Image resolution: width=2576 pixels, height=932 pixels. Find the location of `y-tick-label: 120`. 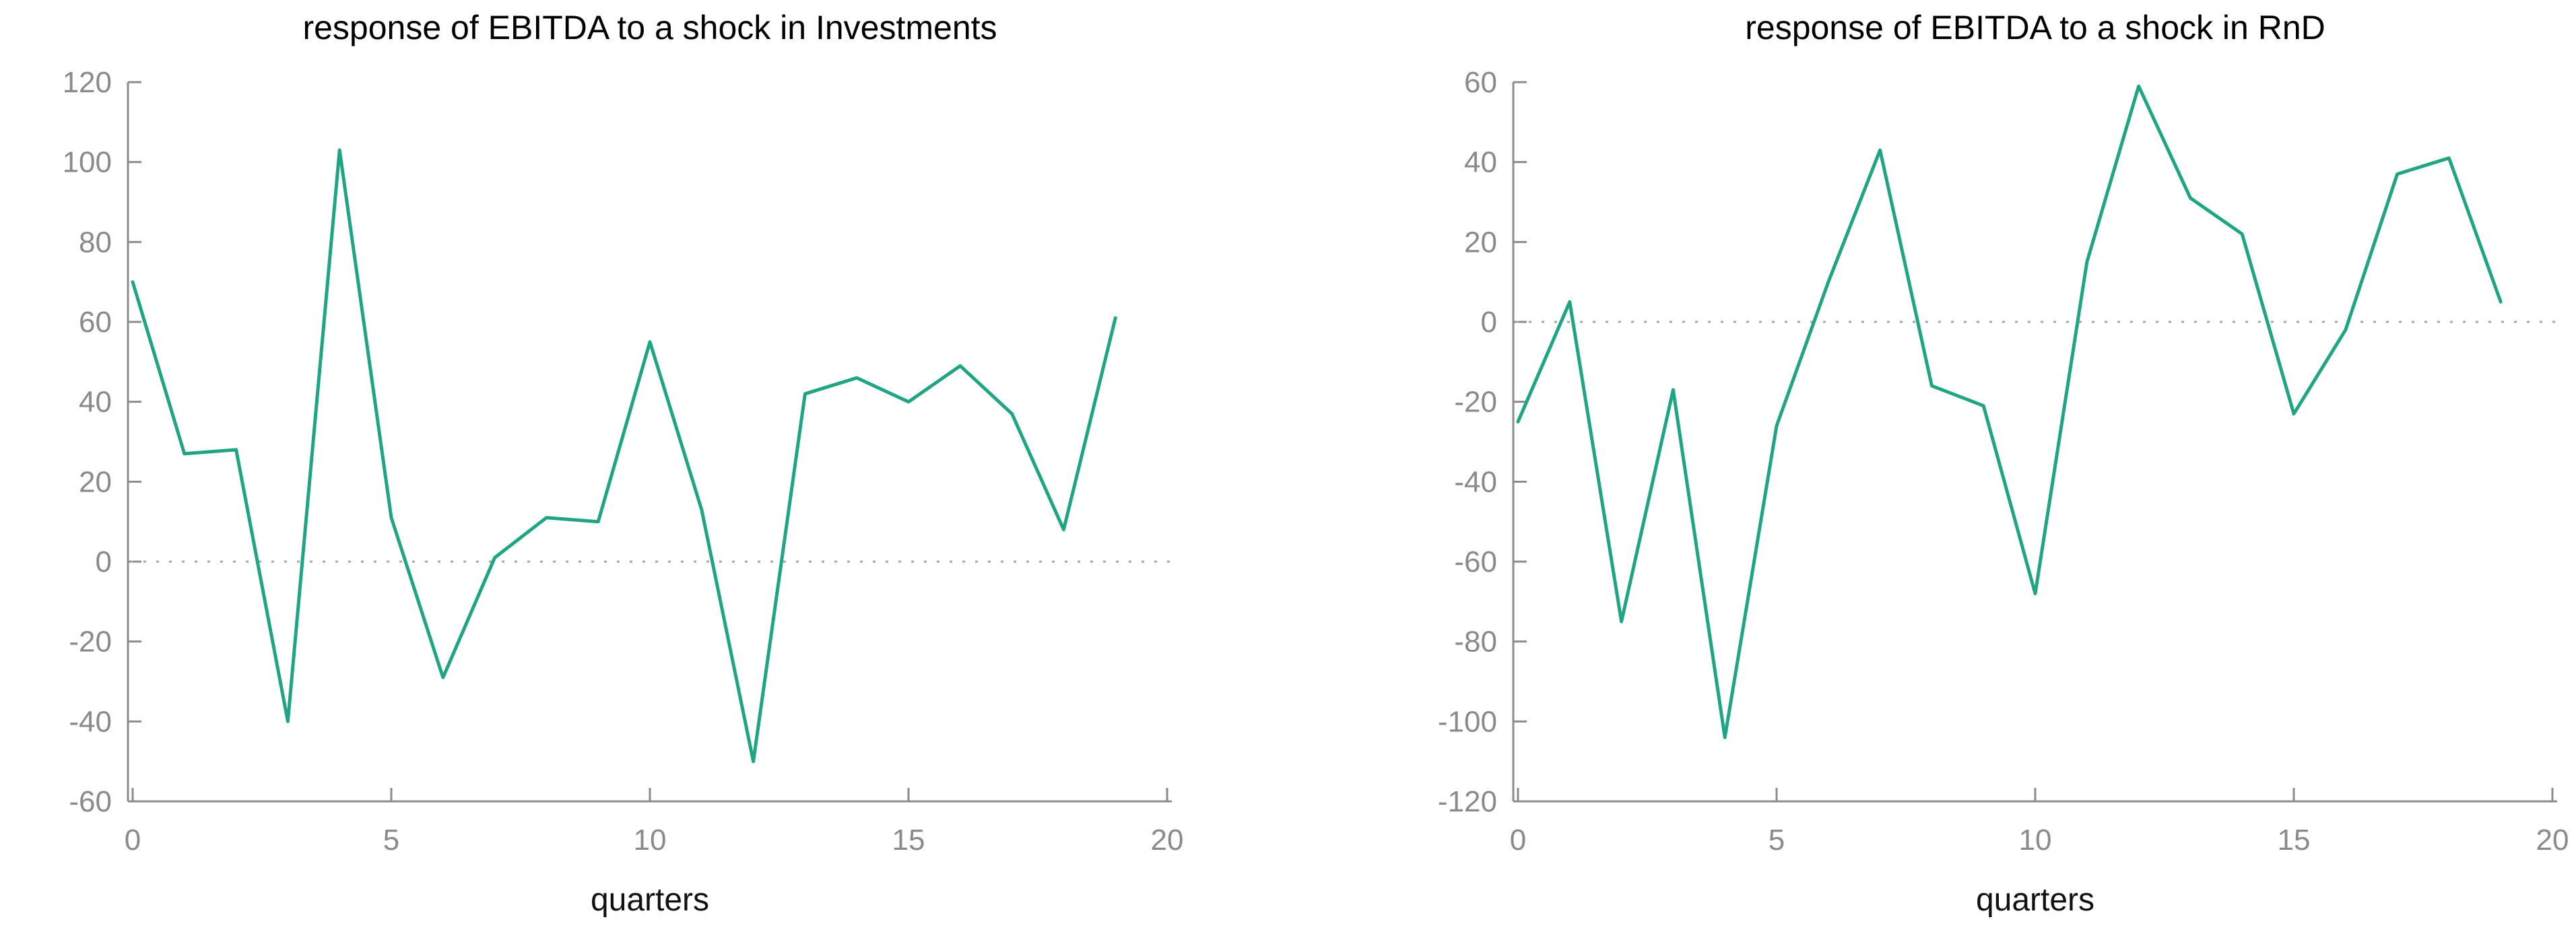

y-tick-label: 120 is located at coordinates (87, 83).